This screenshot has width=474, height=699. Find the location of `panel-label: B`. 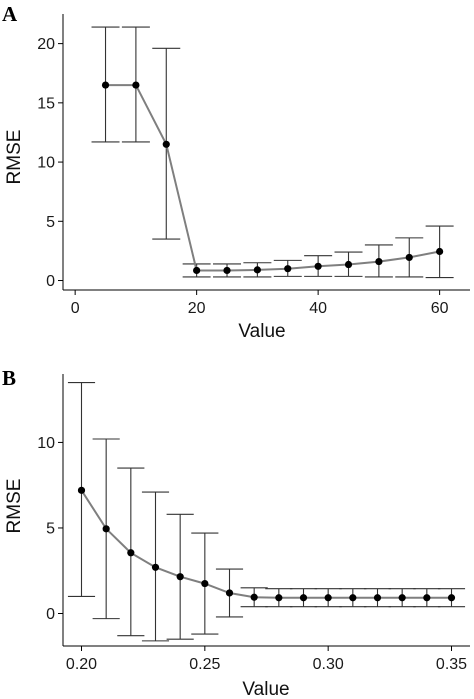

panel-label: B is located at coordinates (9, 378).